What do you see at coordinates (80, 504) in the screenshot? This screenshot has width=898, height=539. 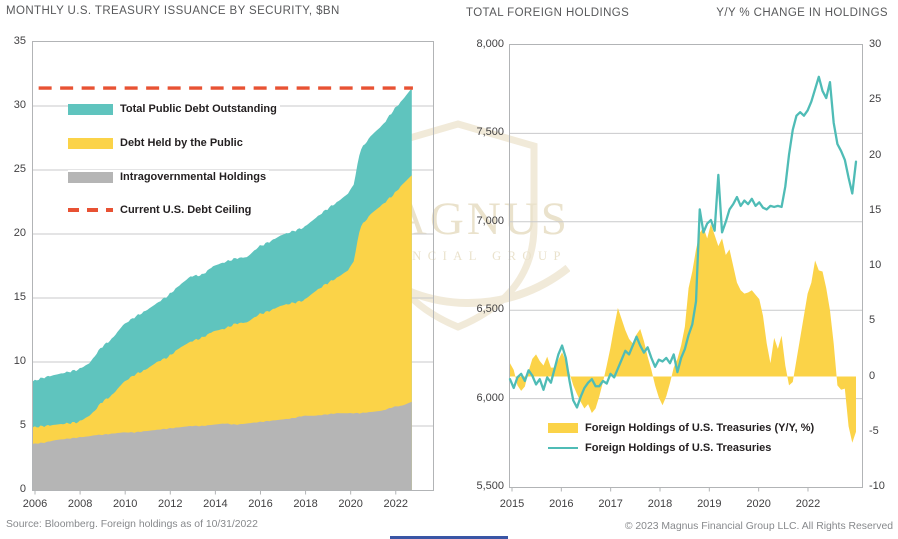 I see `x-axis-tick-label: 2008` at bounding box center [80, 504].